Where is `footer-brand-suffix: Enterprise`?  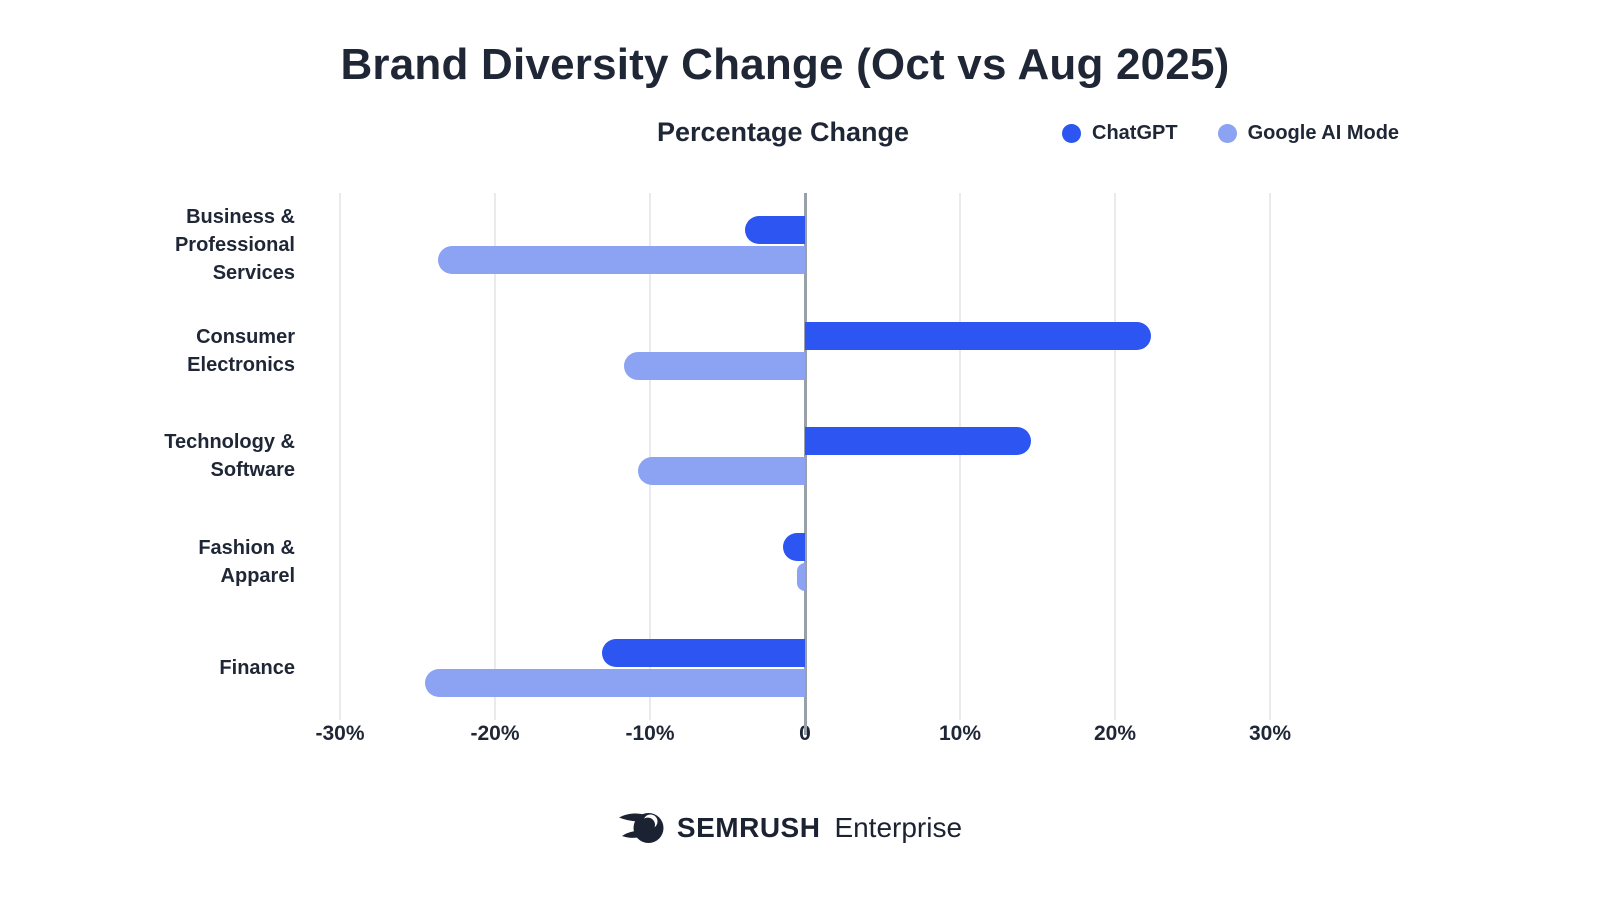
footer-brand-suffix: Enterprise is located at coordinates (898, 827).